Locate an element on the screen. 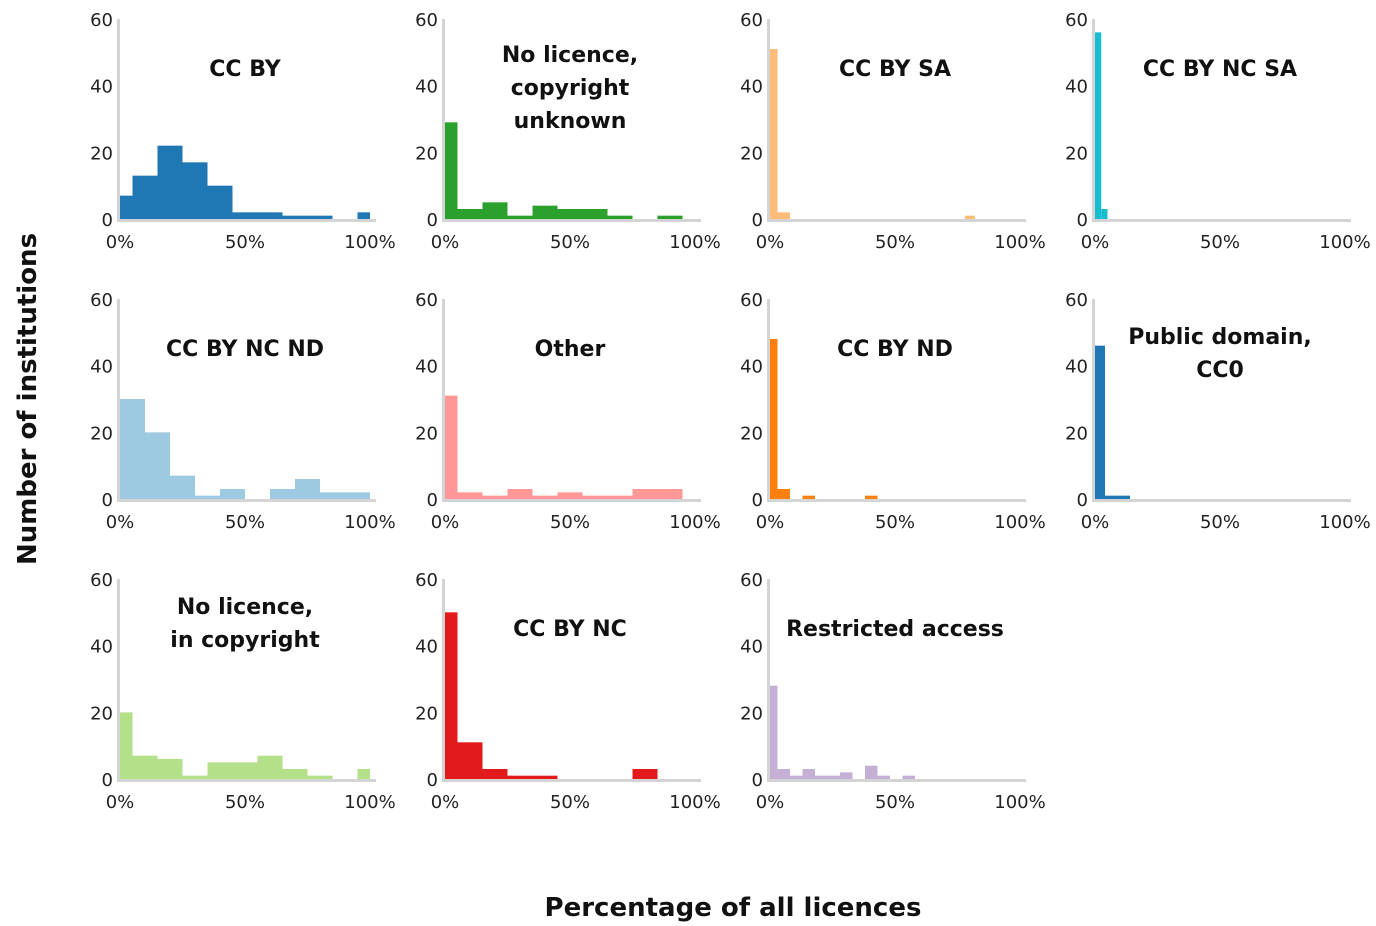  panel-title: Public domain, CC0 is located at coordinates (1220, 354).